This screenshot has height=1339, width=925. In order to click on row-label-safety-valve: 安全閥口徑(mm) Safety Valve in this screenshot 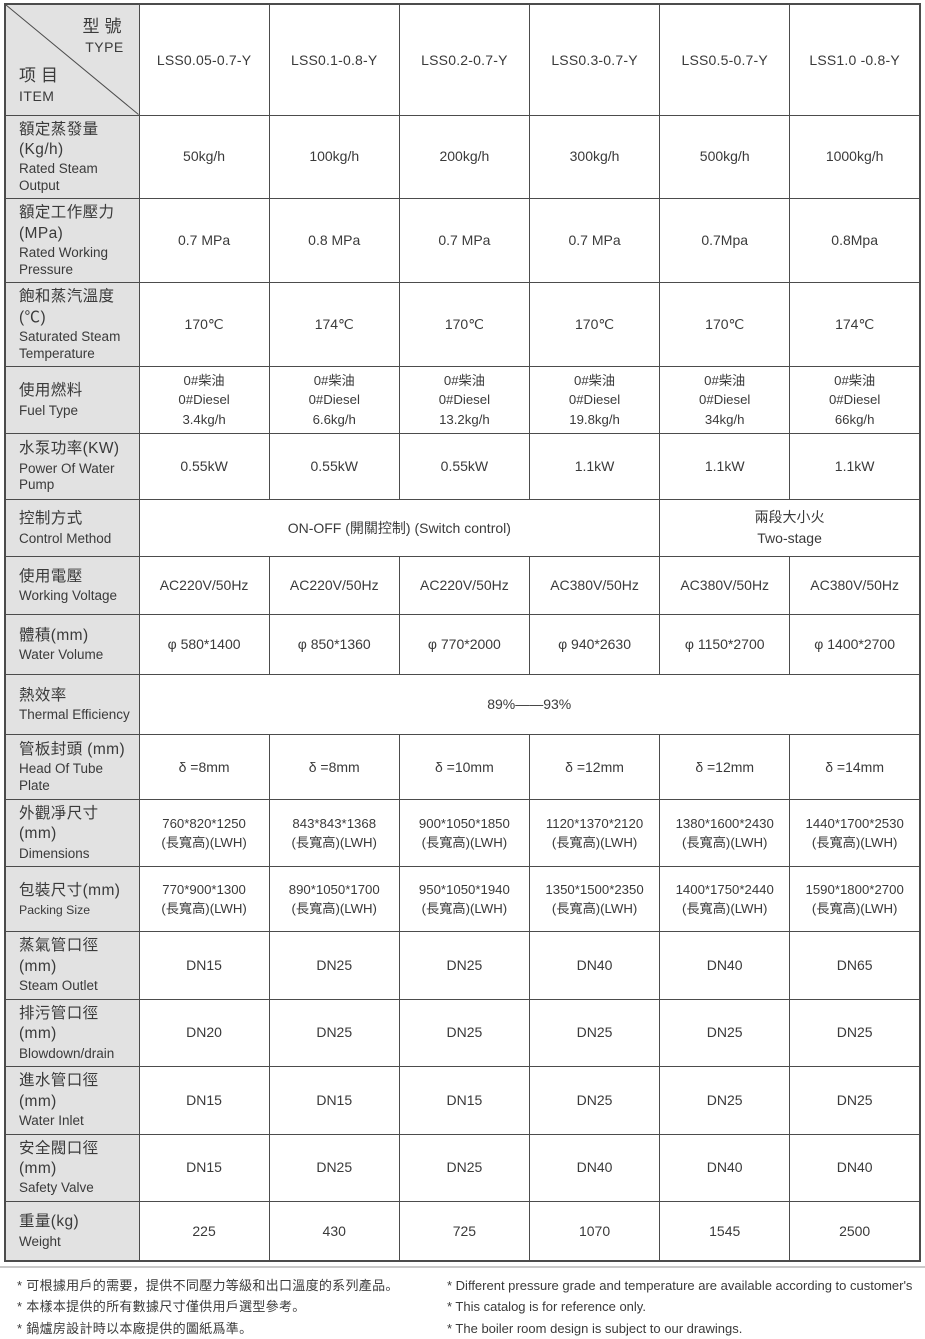, I will do `click(72, 1167)`.